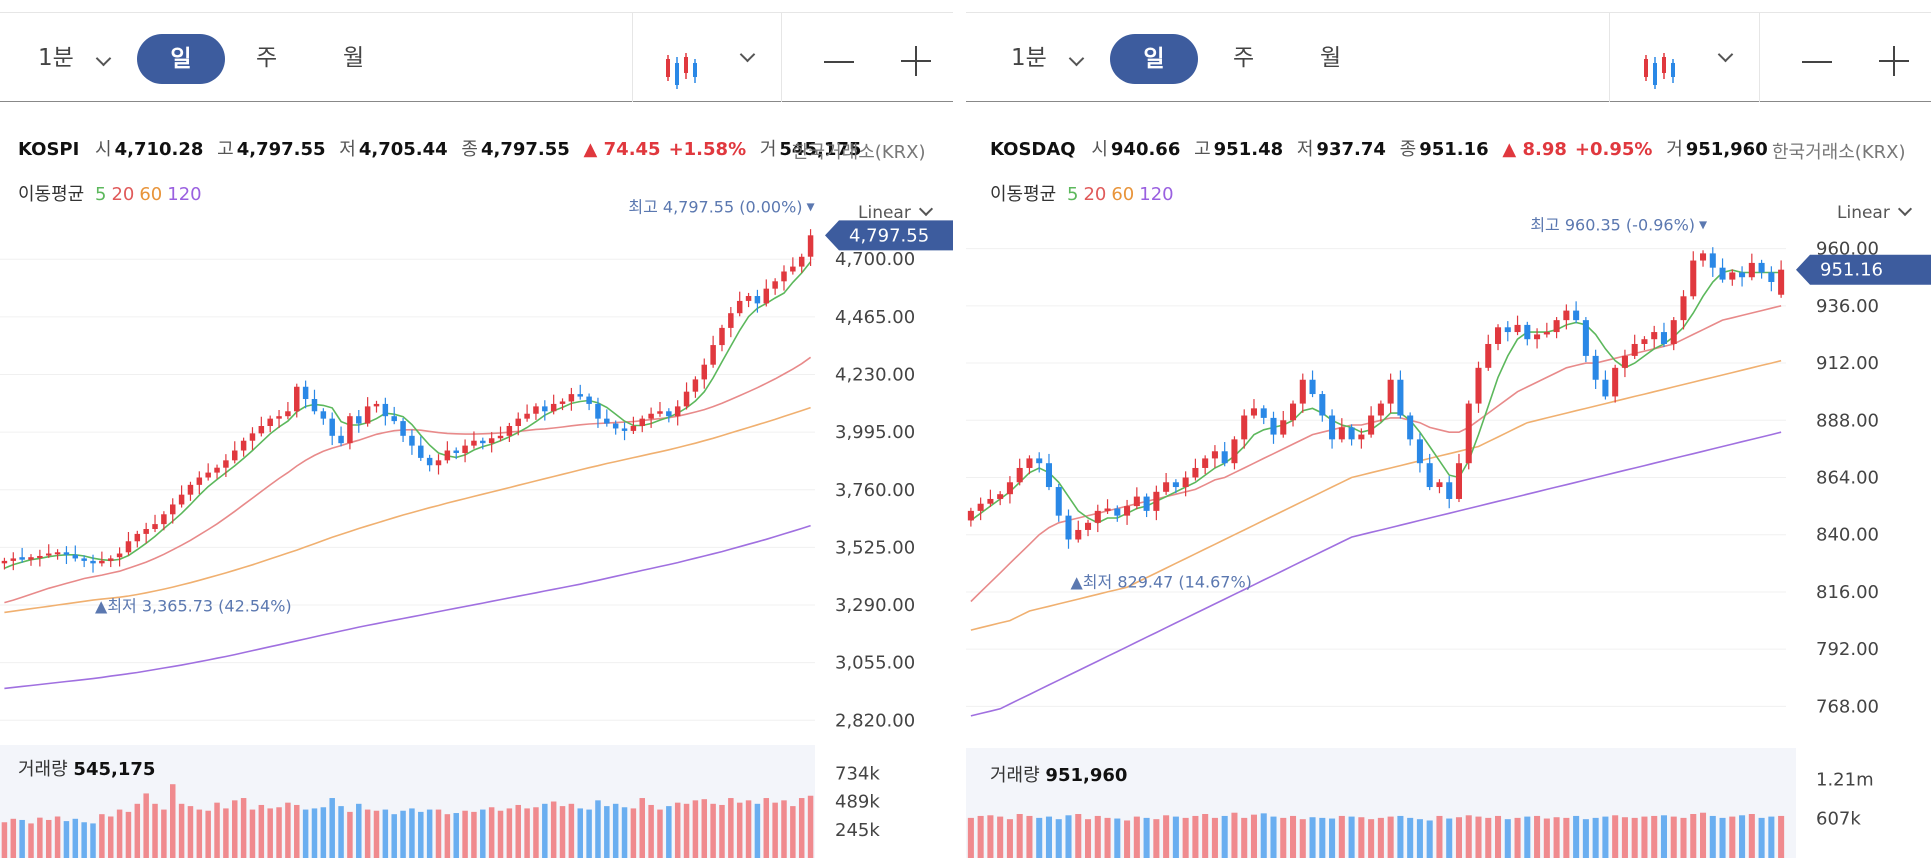 This screenshot has width=1931, height=858. Describe the element at coordinates (1086, 775) in the screenshot. I see `volume-total: 951,960` at that location.